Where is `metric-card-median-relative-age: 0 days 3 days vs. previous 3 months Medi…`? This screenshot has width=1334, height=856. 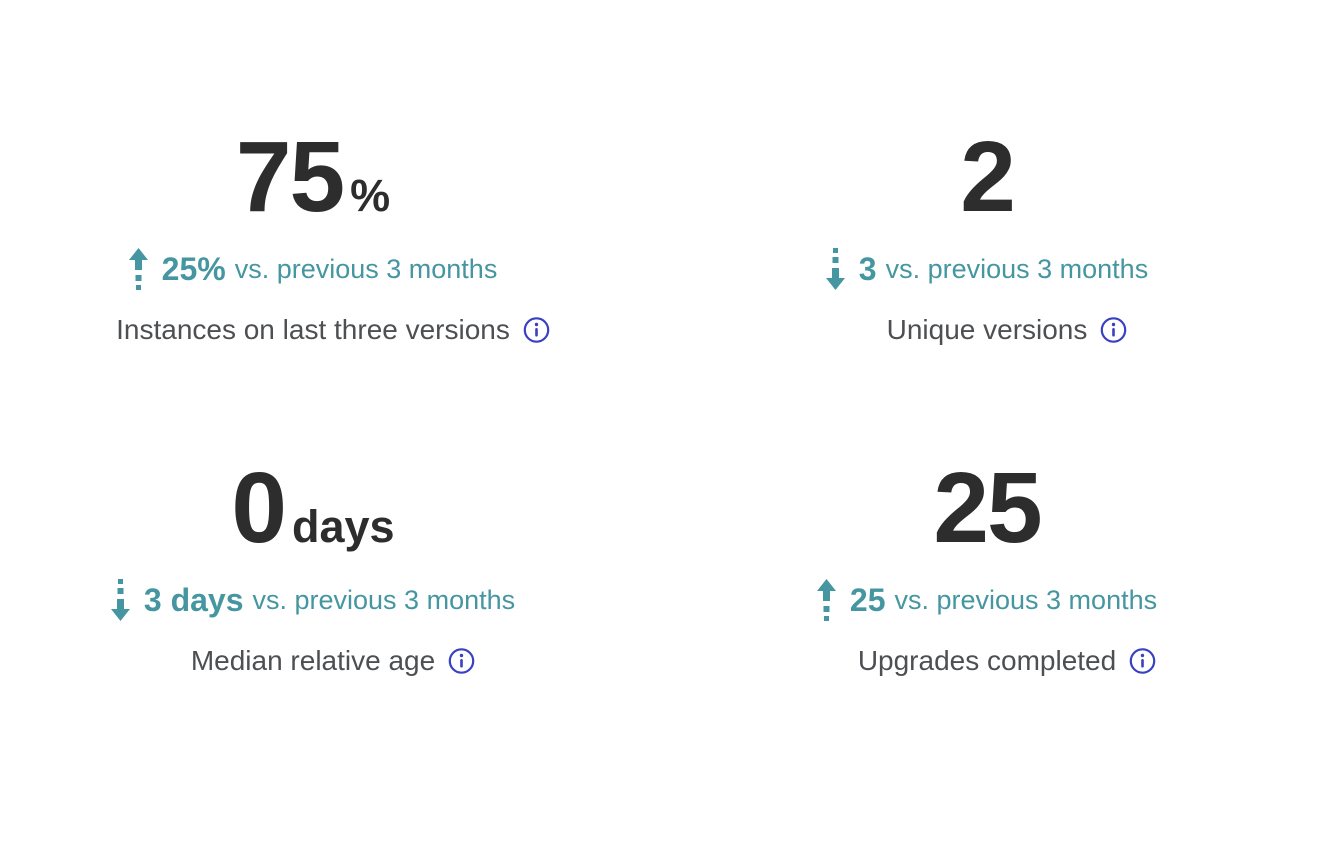
metric-card-median-relative-age: 0 days 3 days vs. previous 3 months Medi… is located at coordinates (325, 567).